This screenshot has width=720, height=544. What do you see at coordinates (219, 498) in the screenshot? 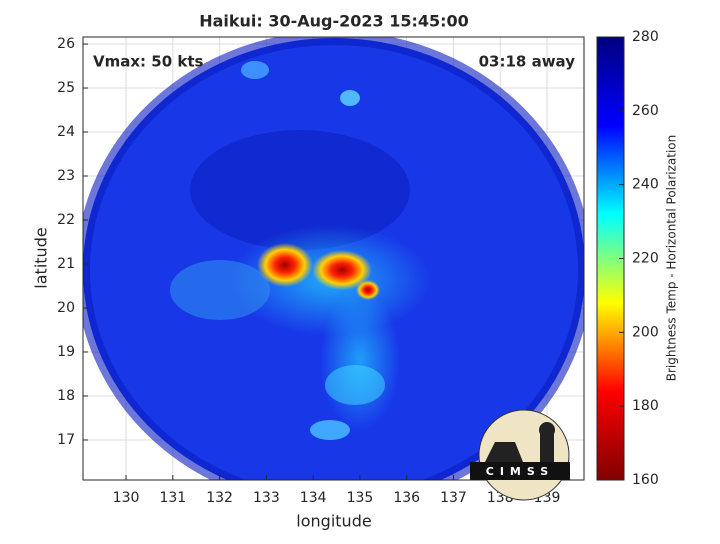
I see `x-tick-label: 132` at bounding box center [219, 498].